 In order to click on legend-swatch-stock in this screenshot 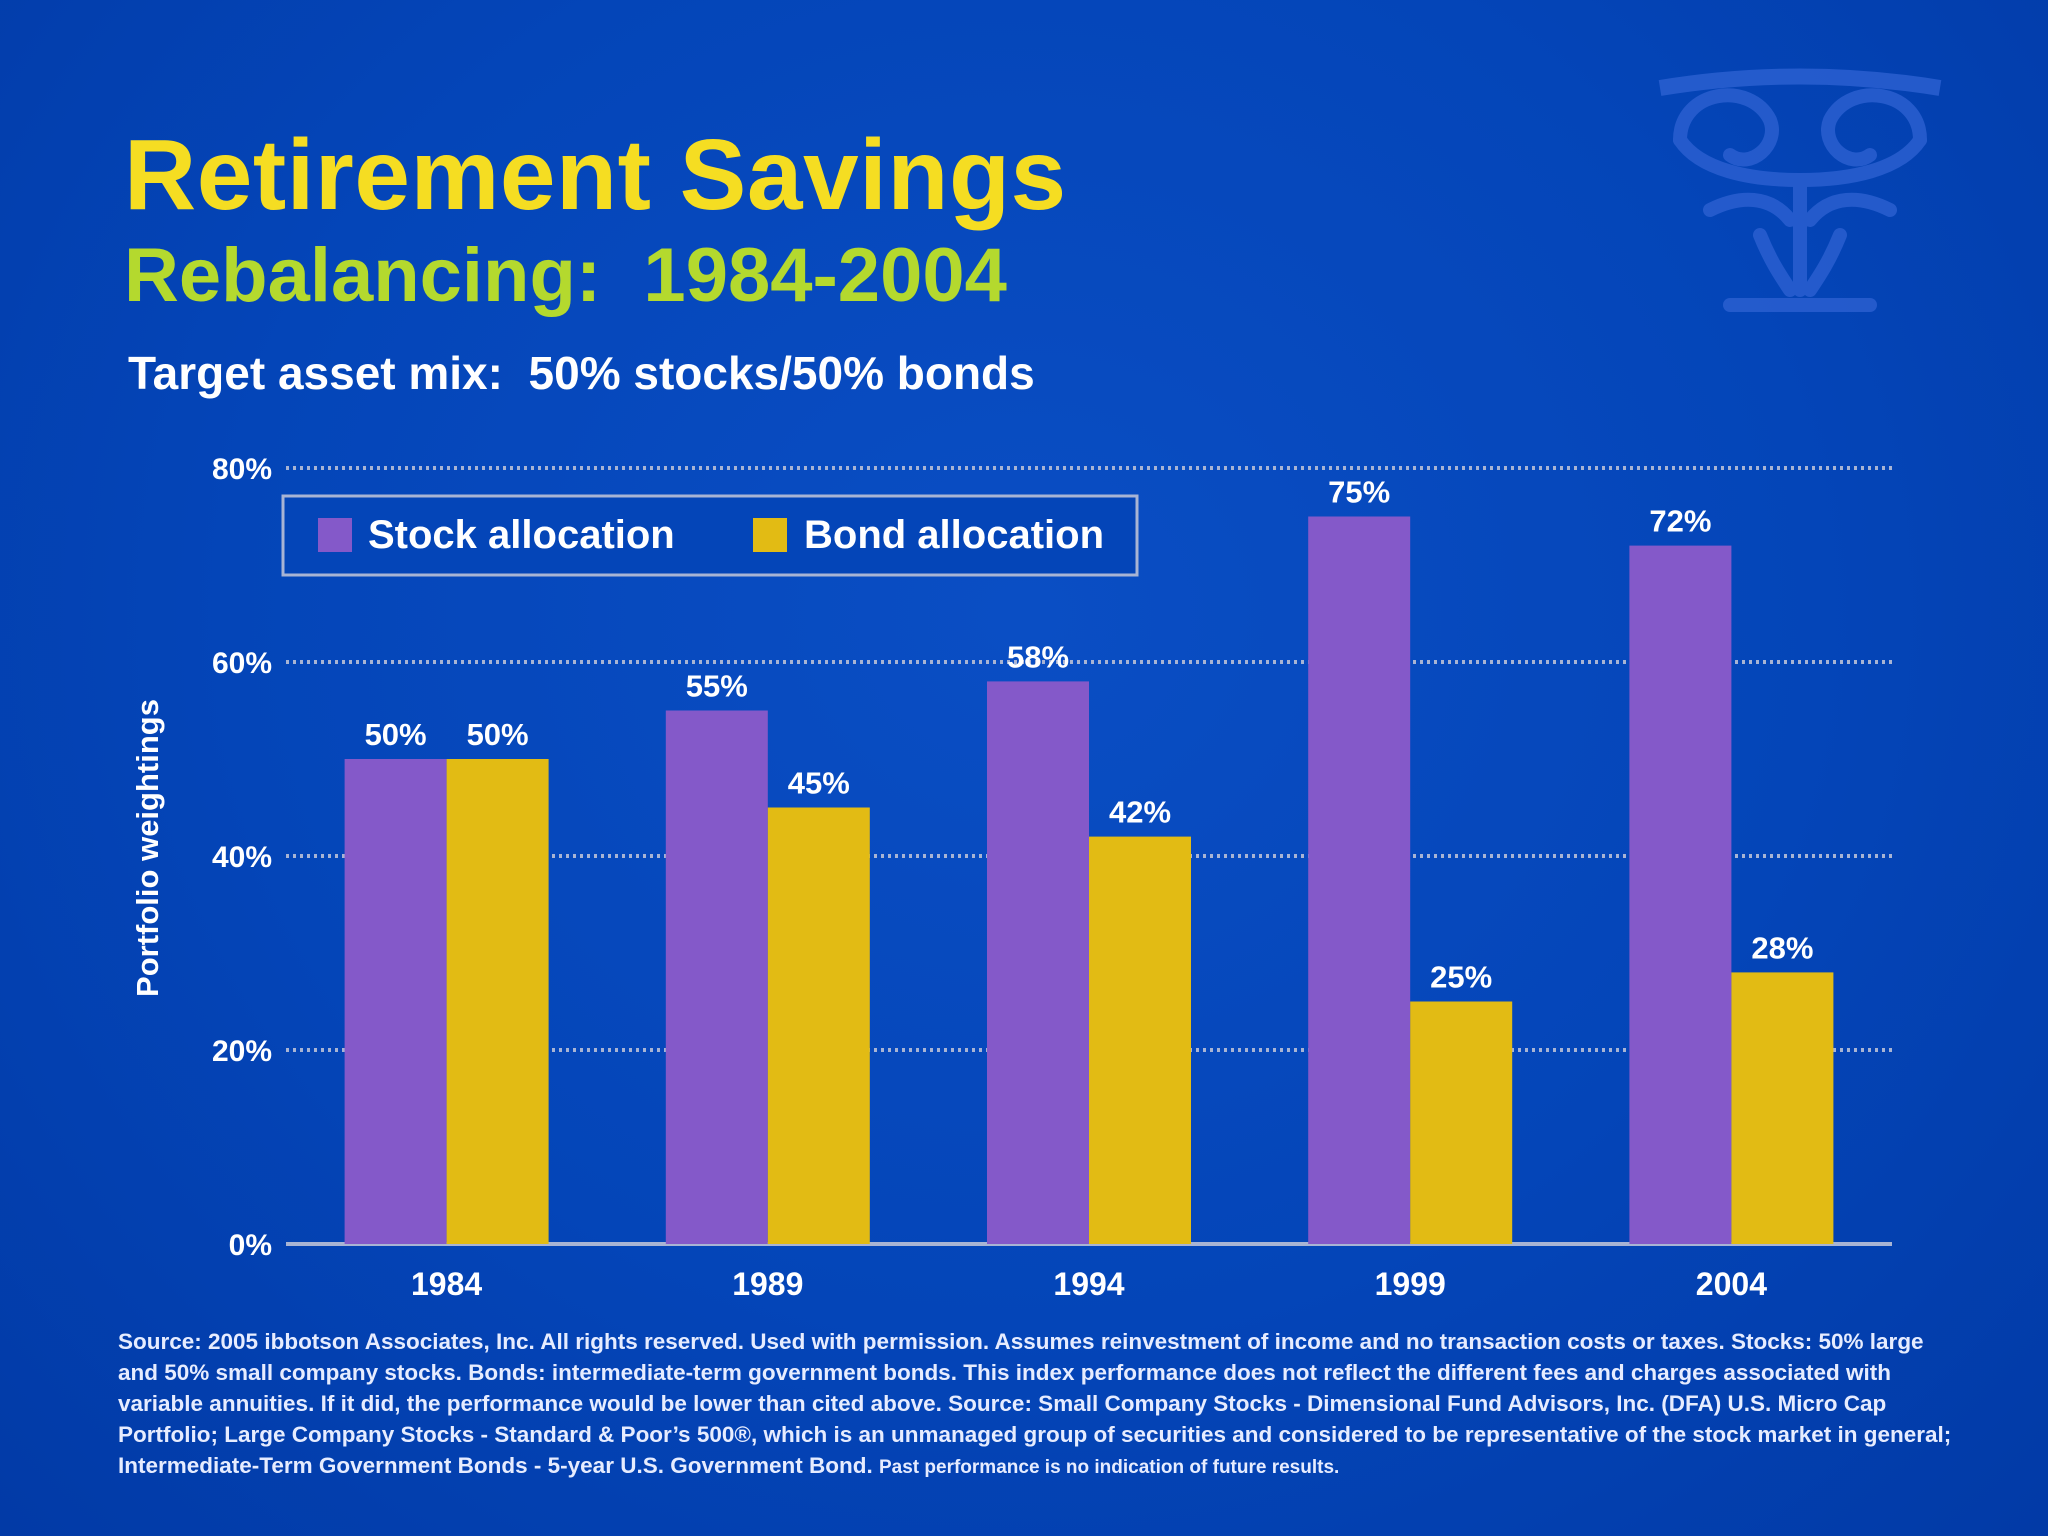, I will do `click(335, 535)`.